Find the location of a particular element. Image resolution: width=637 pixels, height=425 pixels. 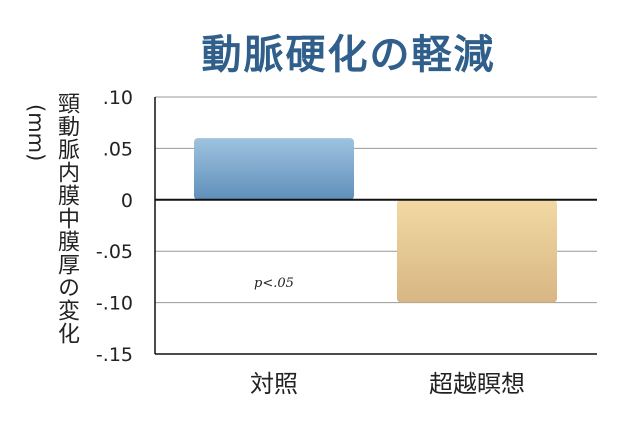

y-tick-label: -.05 is located at coordinates (114, 252).